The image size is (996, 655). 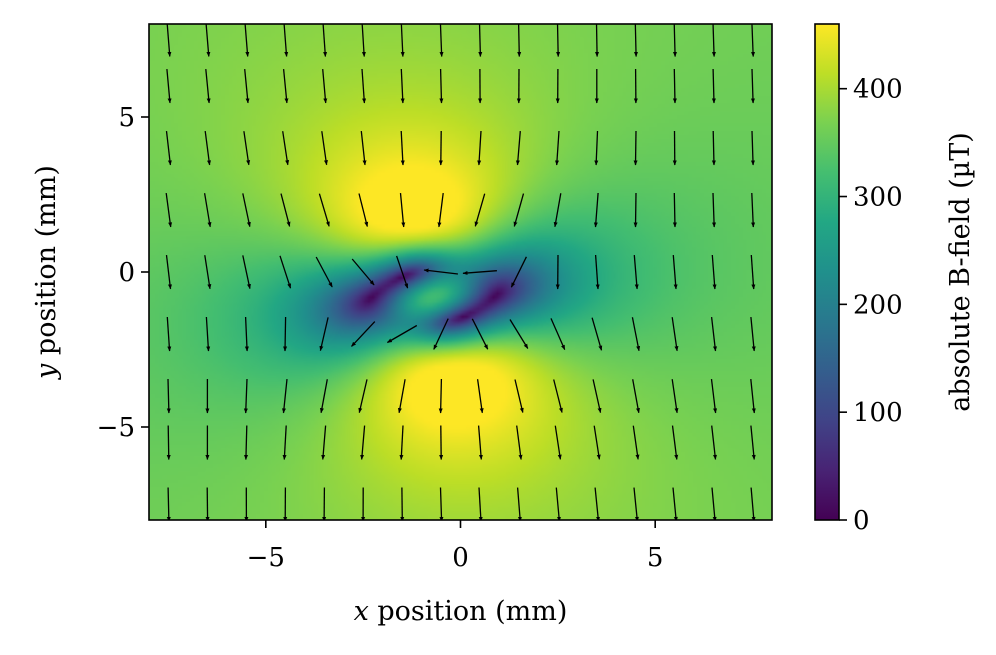 What do you see at coordinates (126, 118) in the screenshot?
I see `y-tick-label: 5` at bounding box center [126, 118].